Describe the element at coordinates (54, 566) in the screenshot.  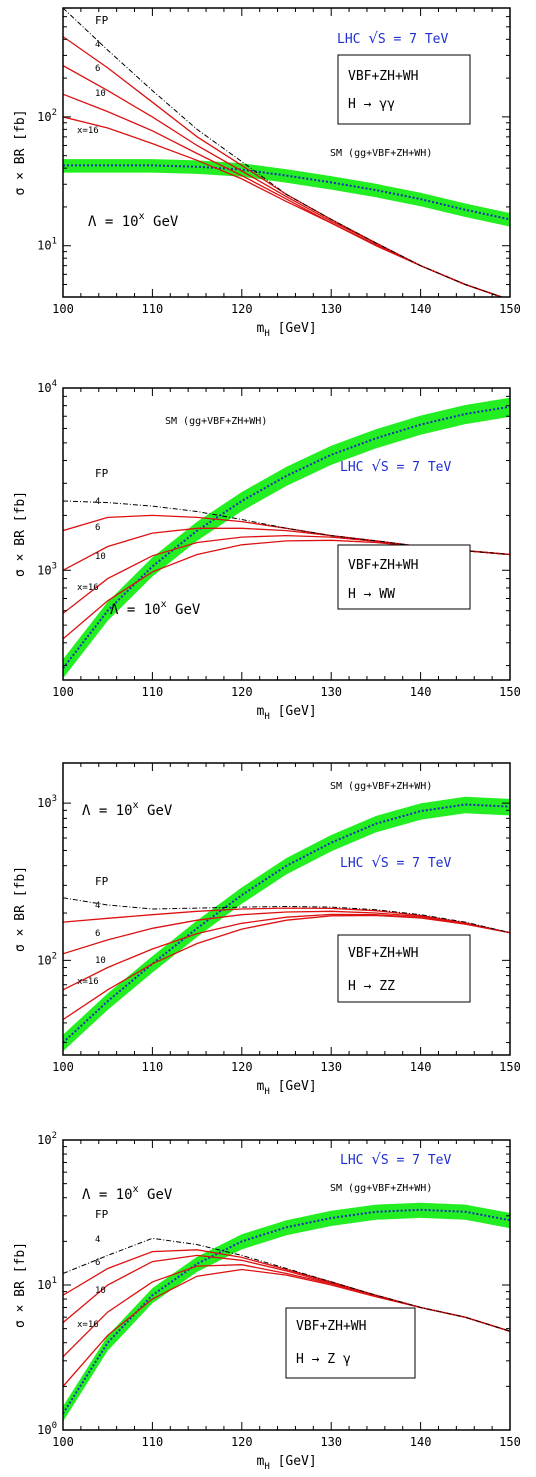
I see `y-tick-exponent: 3` at that location.